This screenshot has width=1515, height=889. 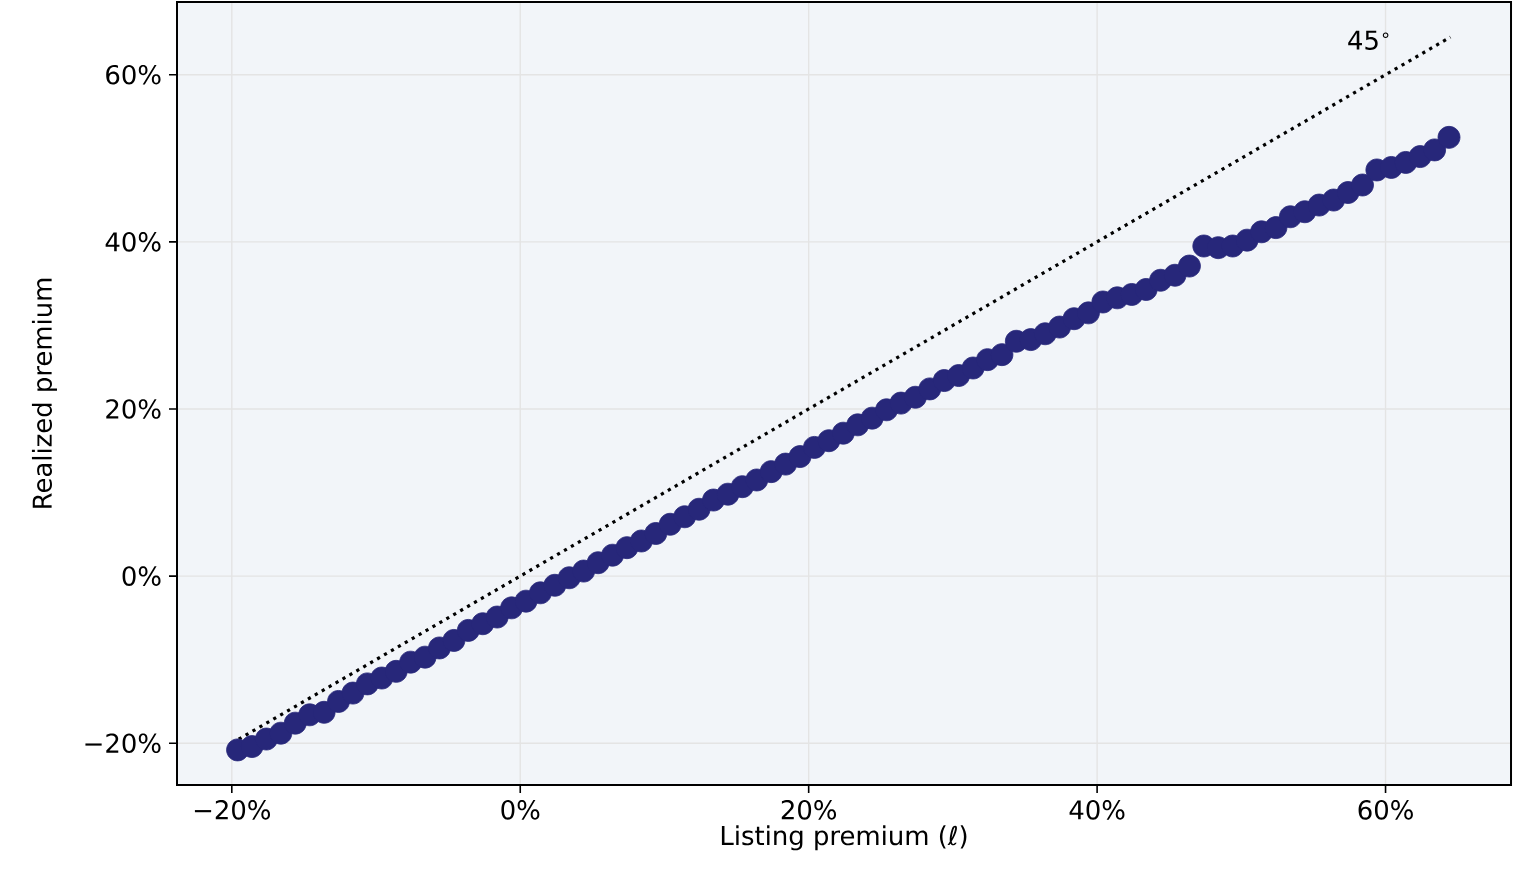 I want to click on y-tick-label: 20%, so click(x=133, y=409).